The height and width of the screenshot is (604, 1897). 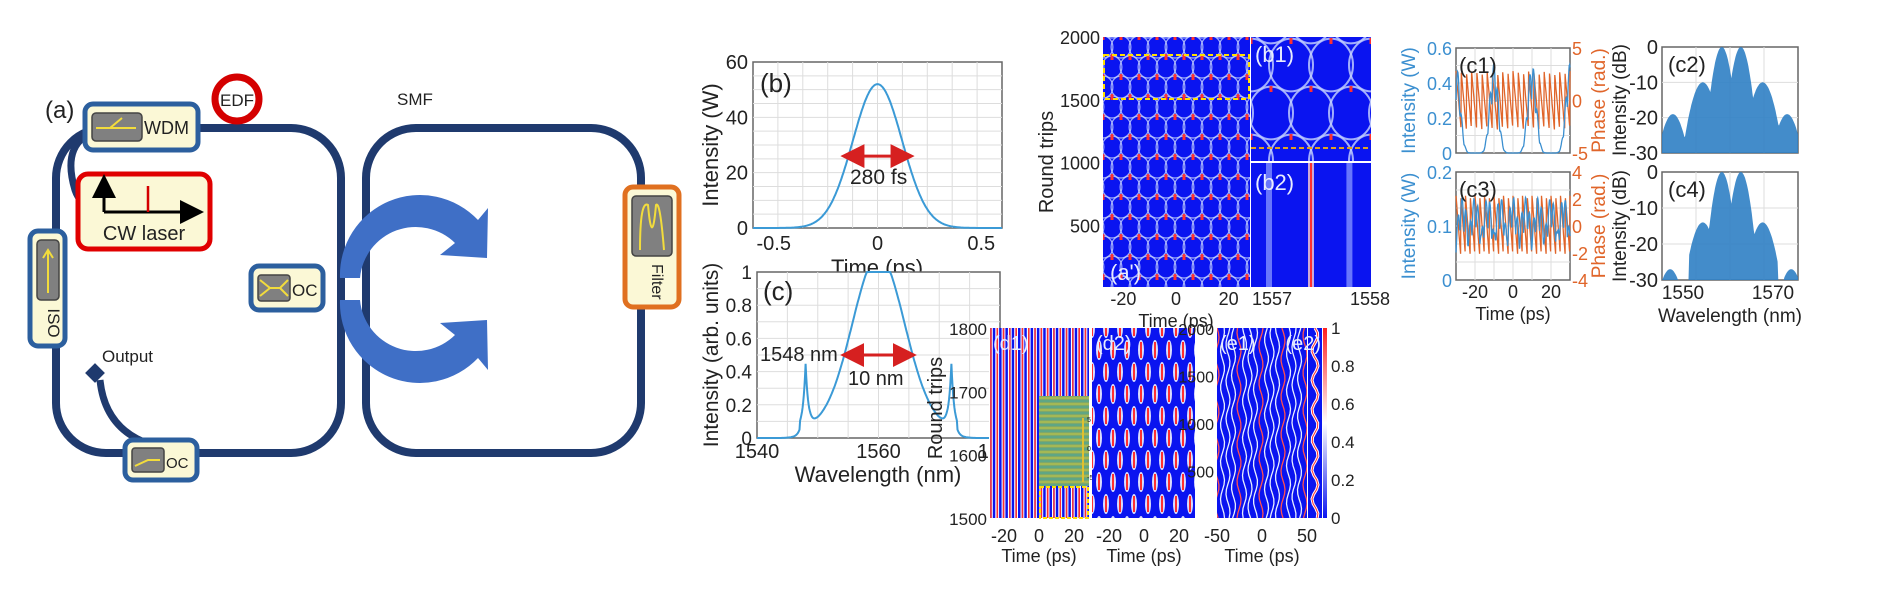 I want to click on heatmap-b2, so click(x=1311, y=225).